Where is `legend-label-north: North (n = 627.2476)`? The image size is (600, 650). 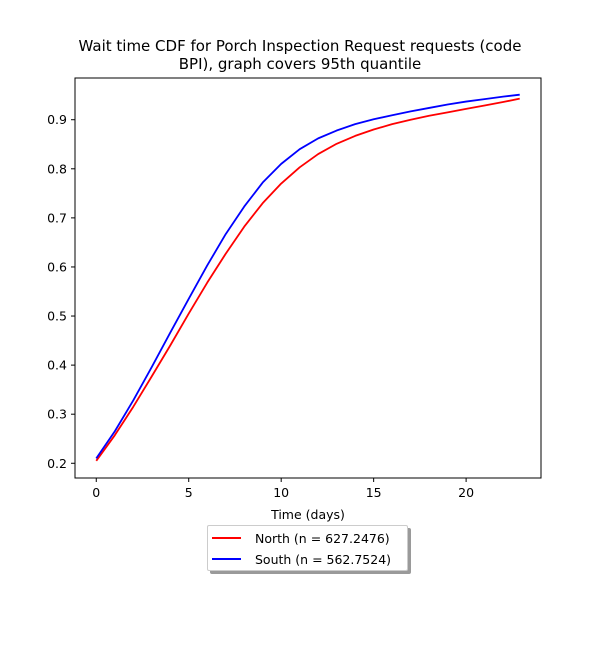 legend-label-north: North (n = 627.2476) is located at coordinates (322, 538).